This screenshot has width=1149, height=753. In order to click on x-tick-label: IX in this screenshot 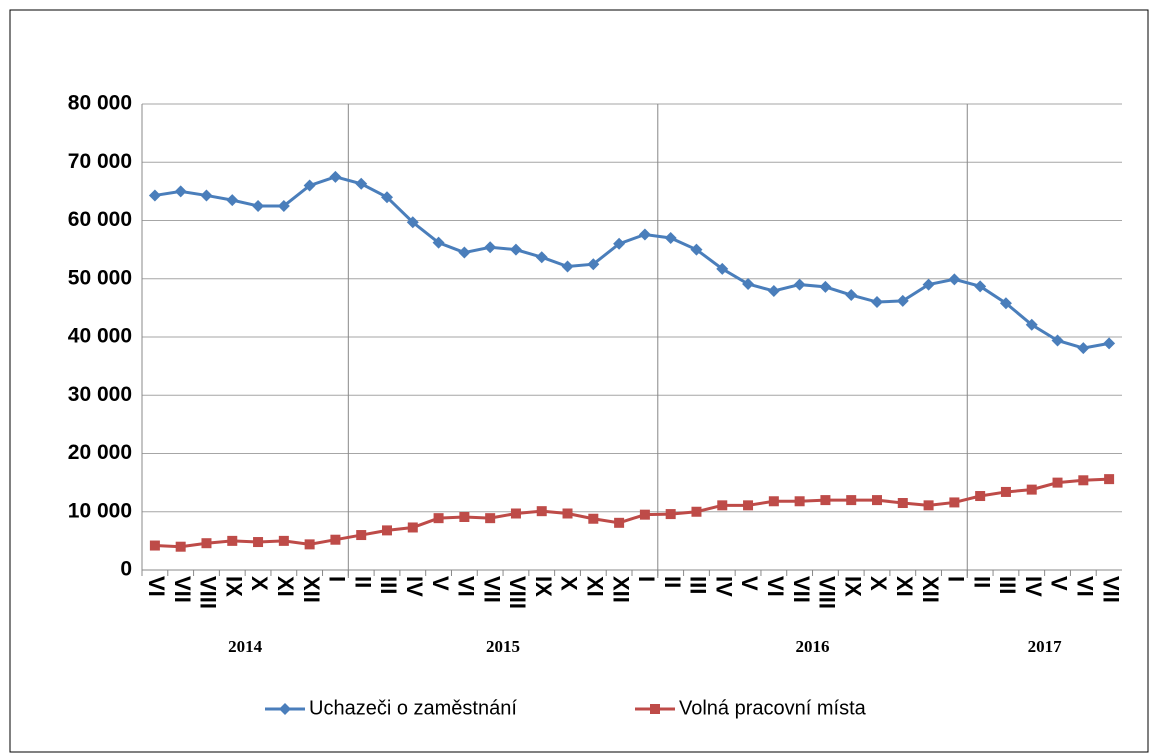, I will do `click(852, 586)`.